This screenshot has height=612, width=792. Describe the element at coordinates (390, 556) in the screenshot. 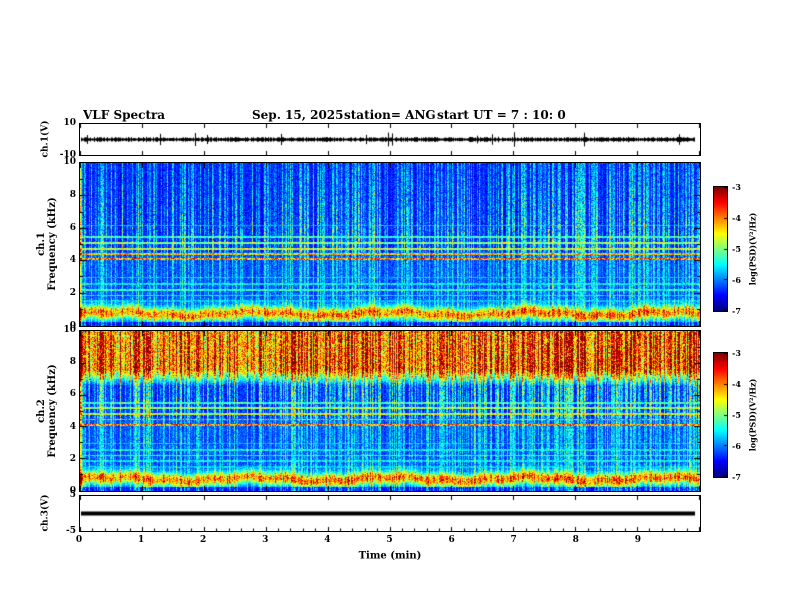

I see `time-axis-label: Time (min)` at that location.